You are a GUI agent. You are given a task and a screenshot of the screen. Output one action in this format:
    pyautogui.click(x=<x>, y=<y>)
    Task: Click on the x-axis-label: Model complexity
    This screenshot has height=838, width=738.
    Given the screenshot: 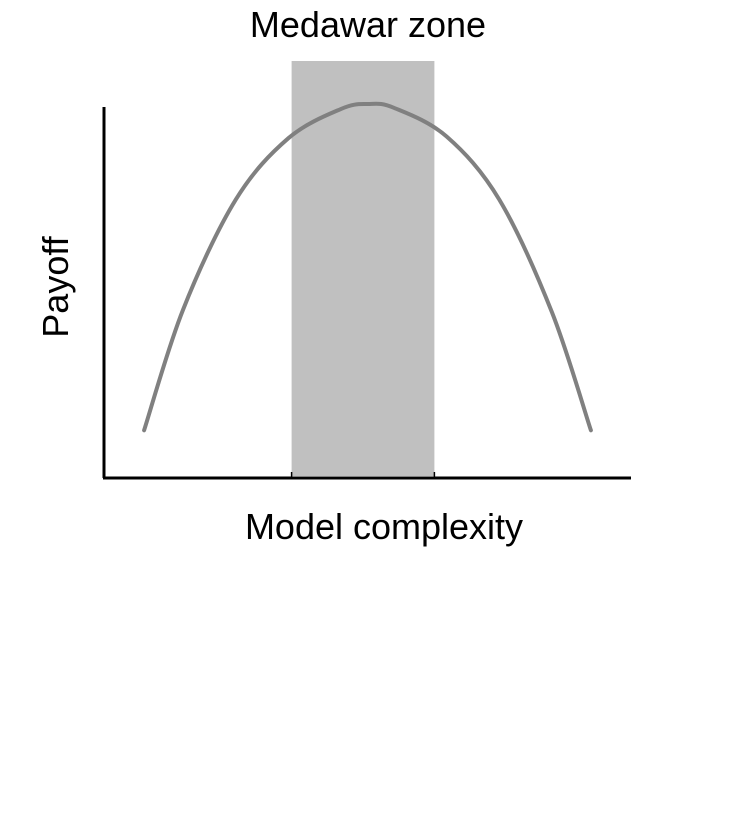 What is the action you would take?
    pyautogui.click(x=384, y=526)
    